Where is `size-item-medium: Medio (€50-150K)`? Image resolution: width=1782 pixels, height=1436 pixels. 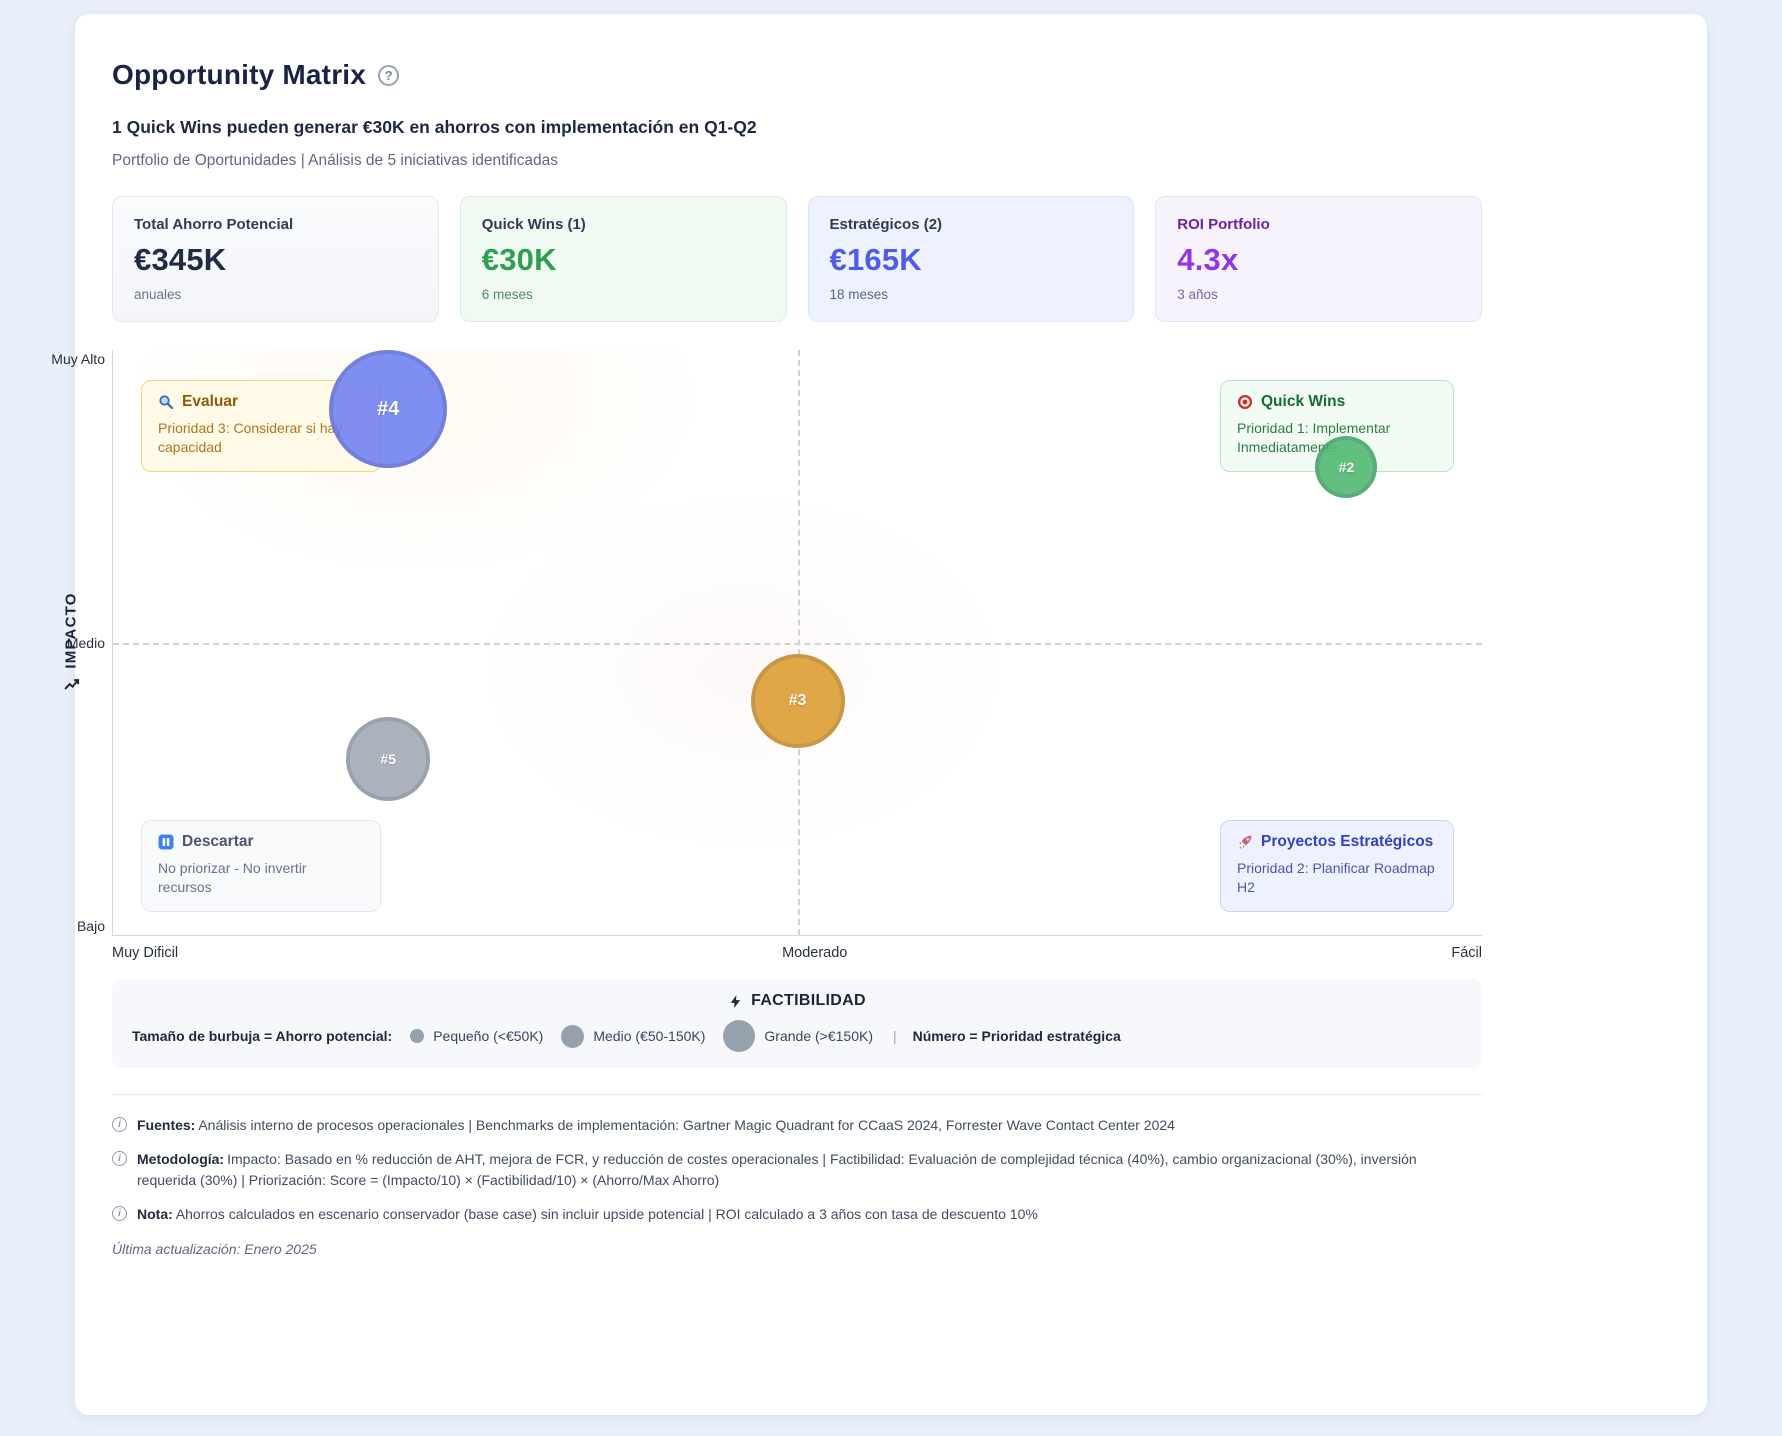 size-item-medium: Medio (€50-150K) is located at coordinates (633, 1036).